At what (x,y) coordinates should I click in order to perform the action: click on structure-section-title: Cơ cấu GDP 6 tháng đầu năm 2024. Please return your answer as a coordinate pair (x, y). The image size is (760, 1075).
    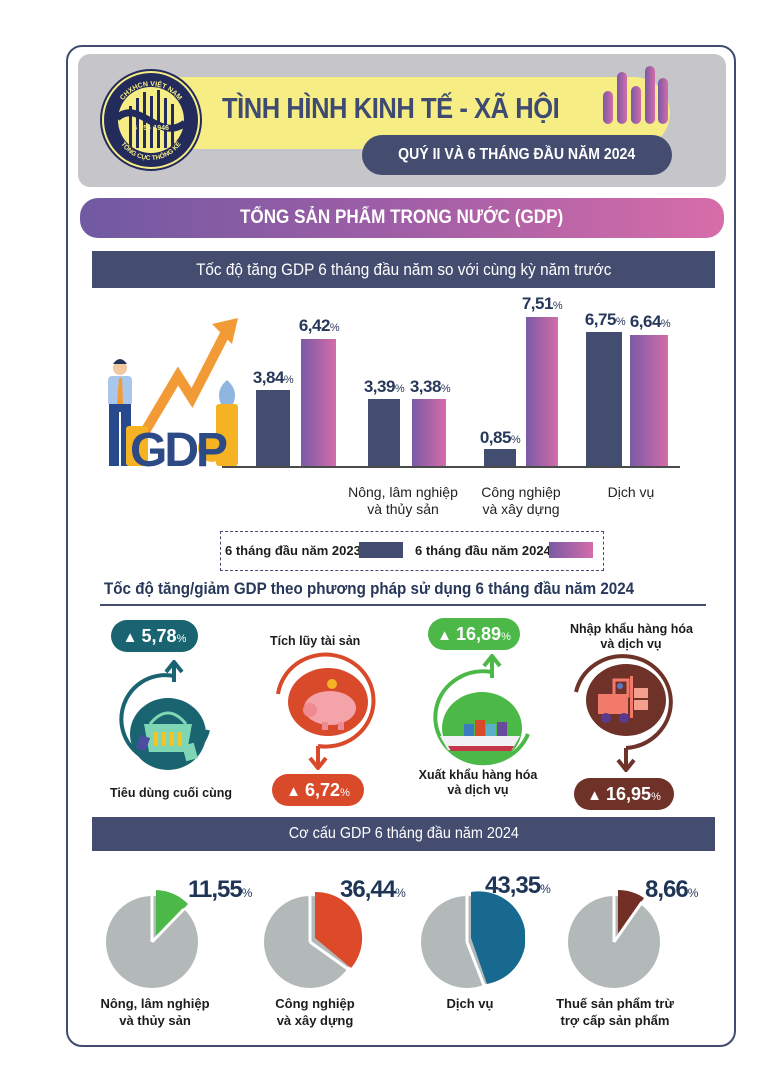
    Looking at the image, I should click on (403, 834).